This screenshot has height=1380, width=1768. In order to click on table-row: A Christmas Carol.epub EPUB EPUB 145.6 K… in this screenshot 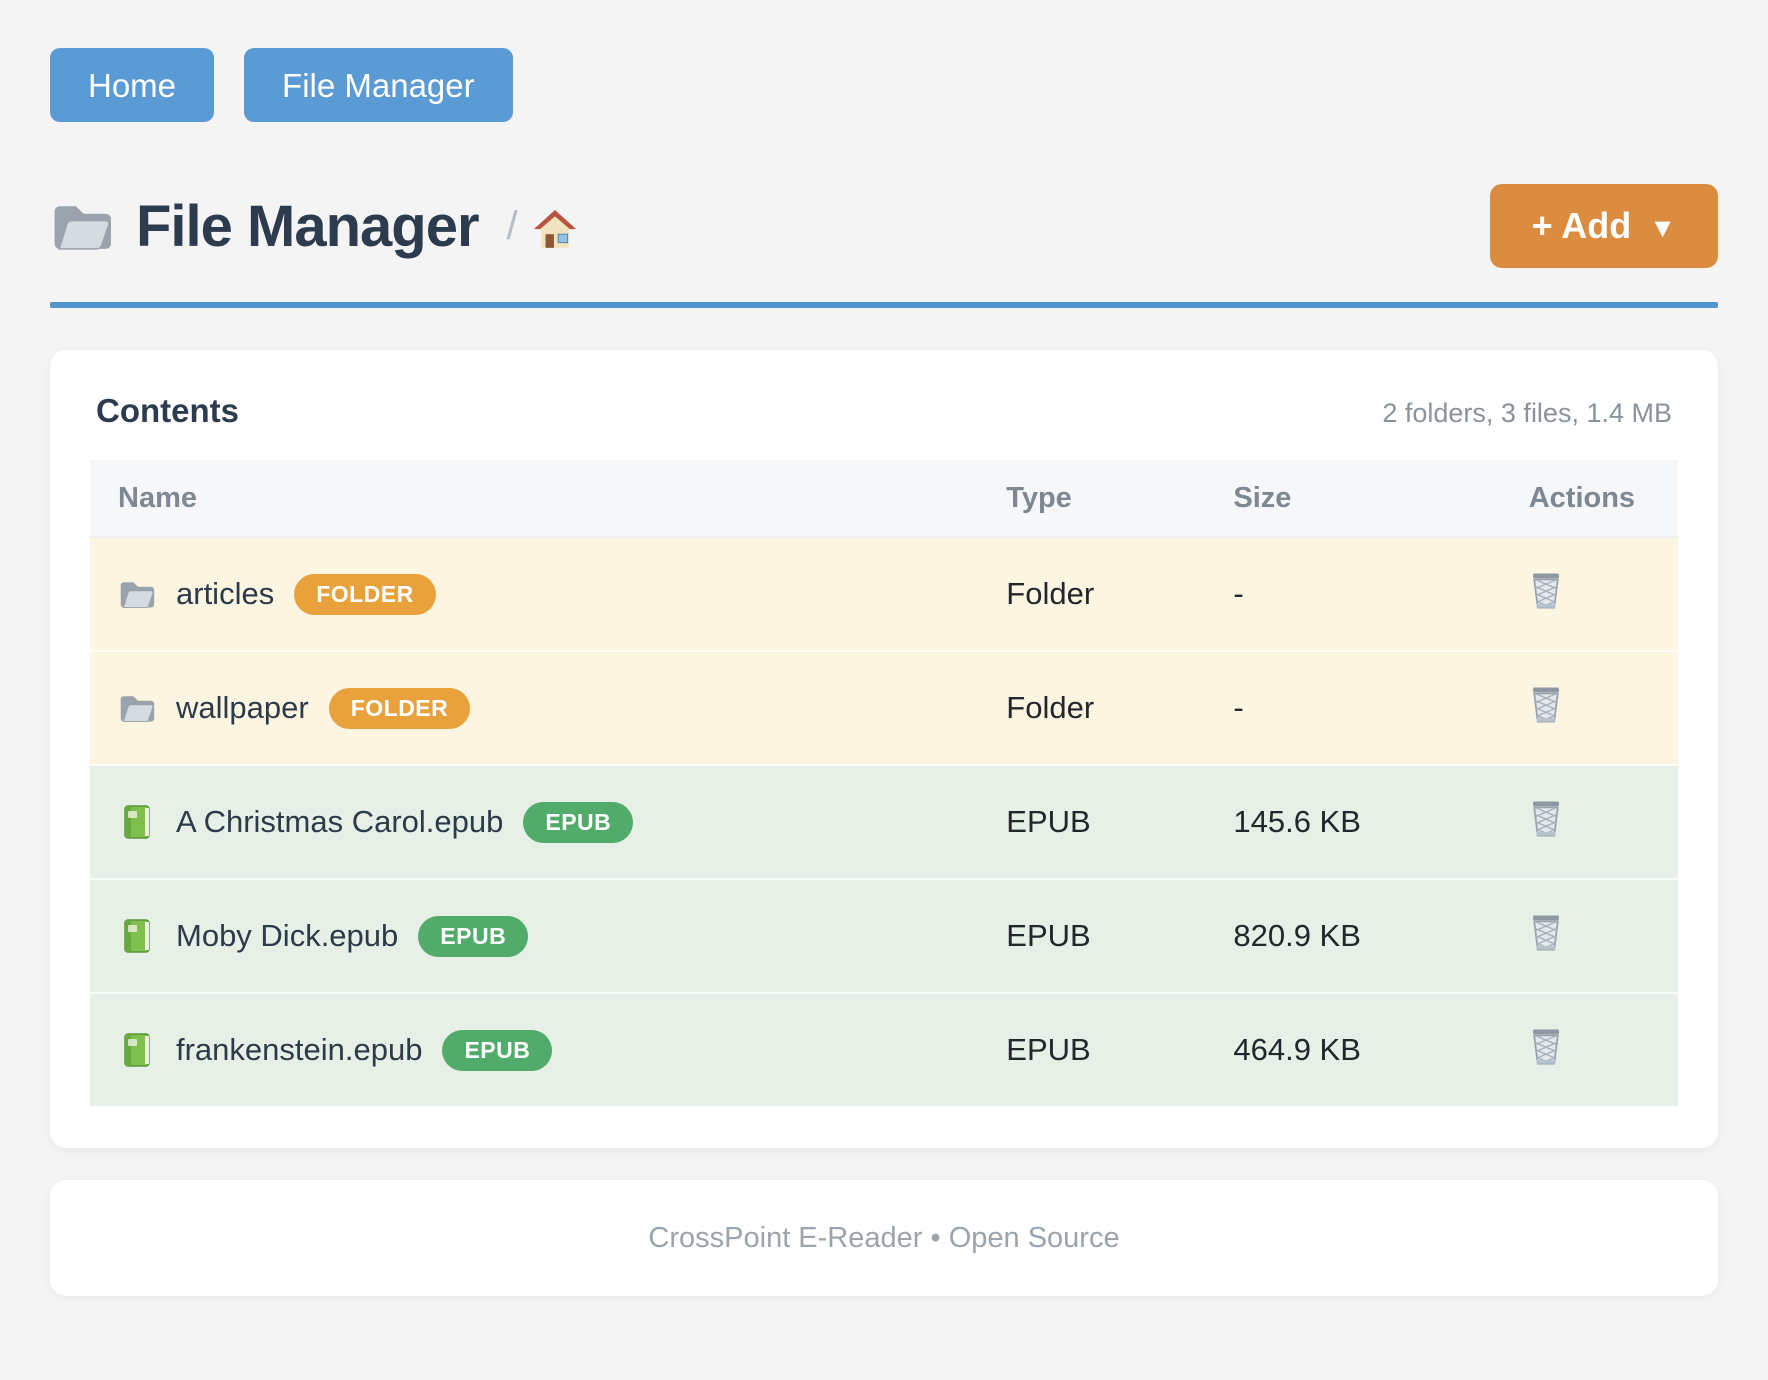, I will do `click(884, 822)`.